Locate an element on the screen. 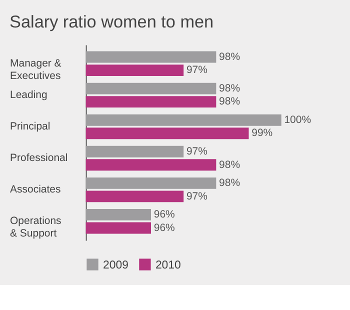  chart-title: Salary ratio women to men is located at coordinates (112, 22).